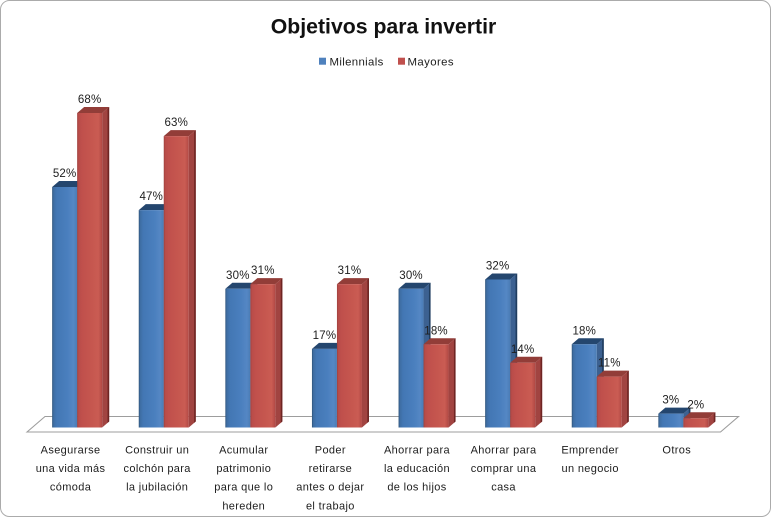 This screenshot has height=517, width=771. I want to click on svg-text: 14%, so click(523, 350).